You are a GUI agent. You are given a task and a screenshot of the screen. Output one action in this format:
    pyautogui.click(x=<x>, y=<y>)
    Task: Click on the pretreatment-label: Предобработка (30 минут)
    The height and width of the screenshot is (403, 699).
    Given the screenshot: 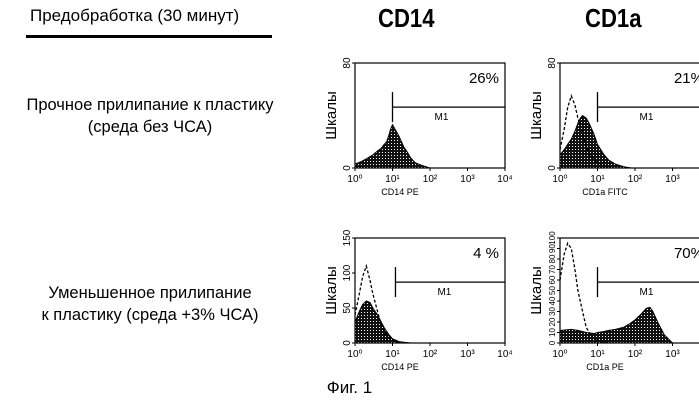 What is the action you would take?
    pyautogui.click(x=134, y=16)
    